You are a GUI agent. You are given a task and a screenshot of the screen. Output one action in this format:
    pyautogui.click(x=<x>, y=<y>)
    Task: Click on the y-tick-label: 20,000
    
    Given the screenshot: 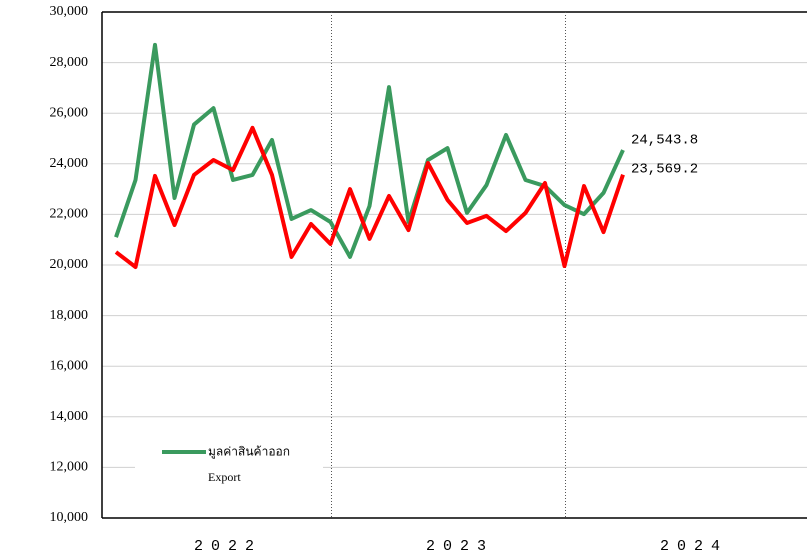 What is the action you would take?
    pyautogui.click(x=69, y=264)
    